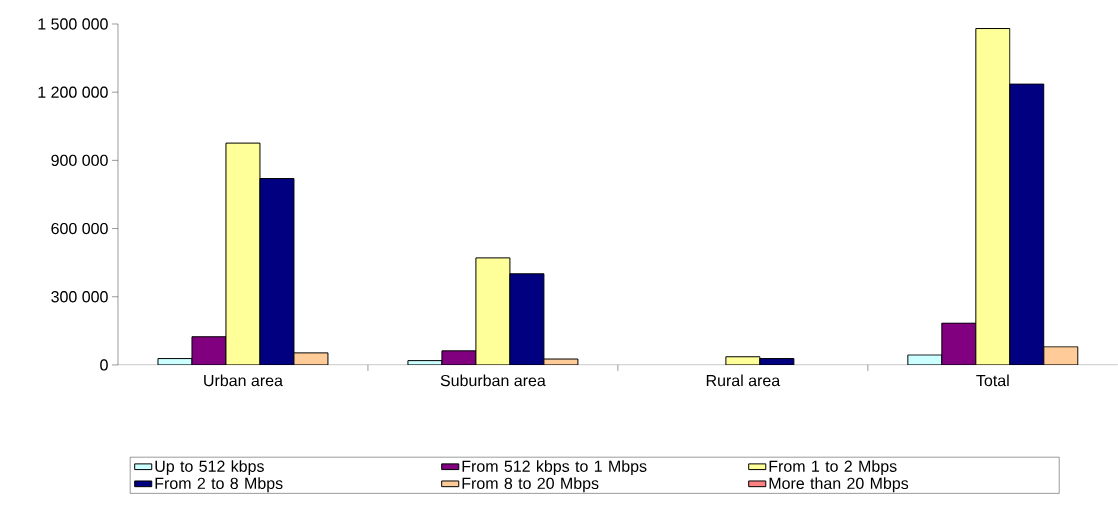  What do you see at coordinates (839, 485) in the screenshot?
I see `legend-label: More than 20 Mbps` at bounding box center [839, 485].